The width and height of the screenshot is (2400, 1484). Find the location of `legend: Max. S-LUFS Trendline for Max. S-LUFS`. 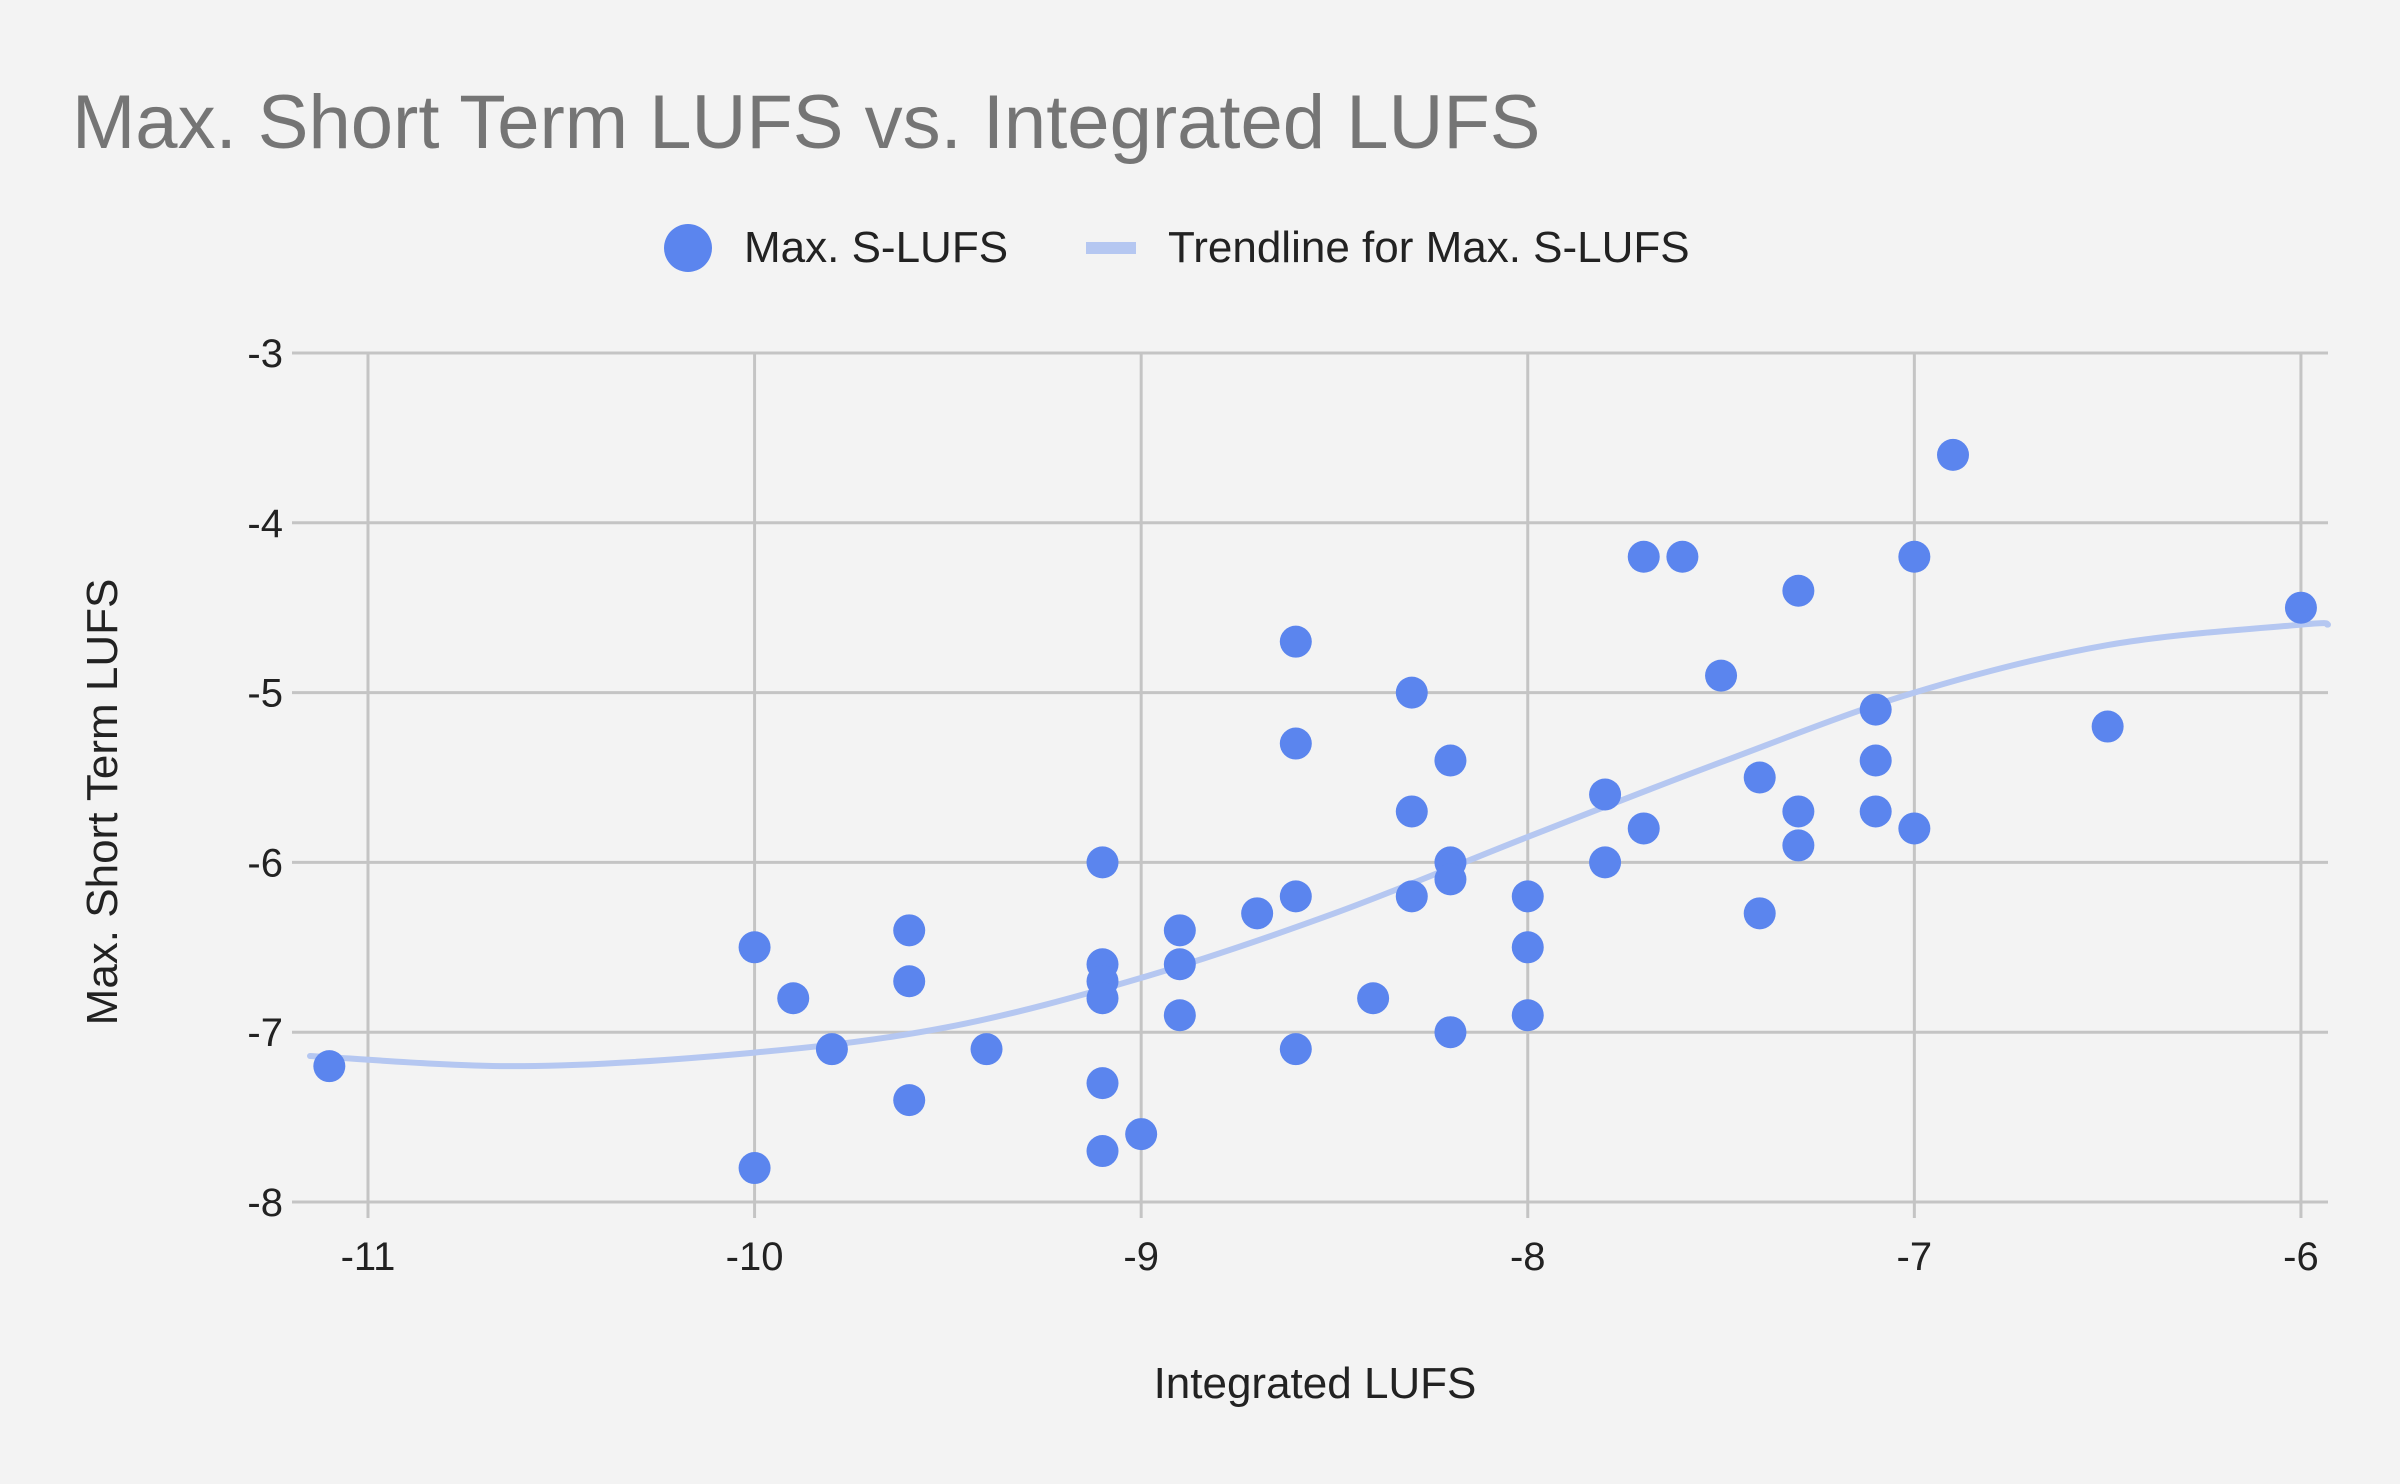

legend: Max. S-LUFS Trendline for Max. S-LUFS is located at coordinates (1177, 247).